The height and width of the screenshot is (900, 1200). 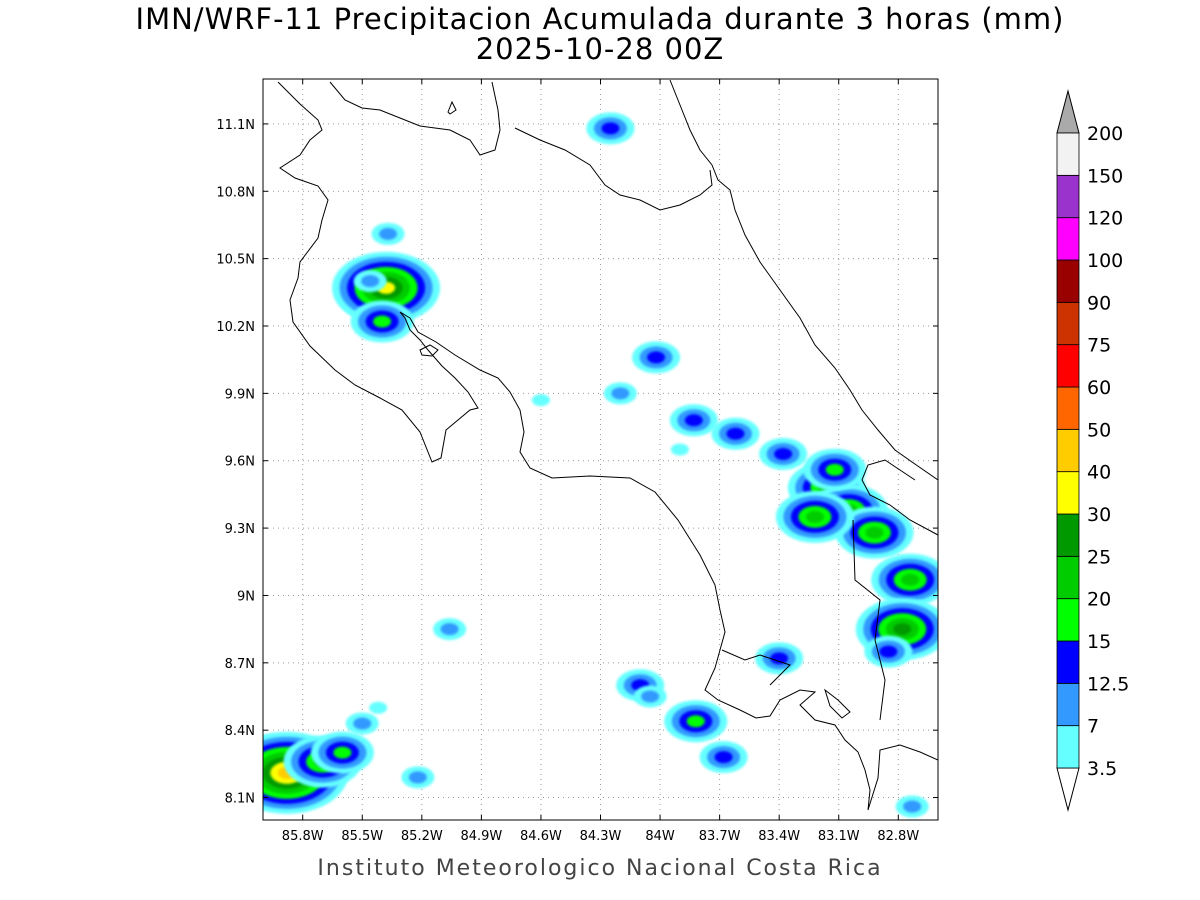 What do you see at coordinates (240, 799) in the screenshot?
I see `lat-tick-label: 8.1N` at bounding box center [240, 799].